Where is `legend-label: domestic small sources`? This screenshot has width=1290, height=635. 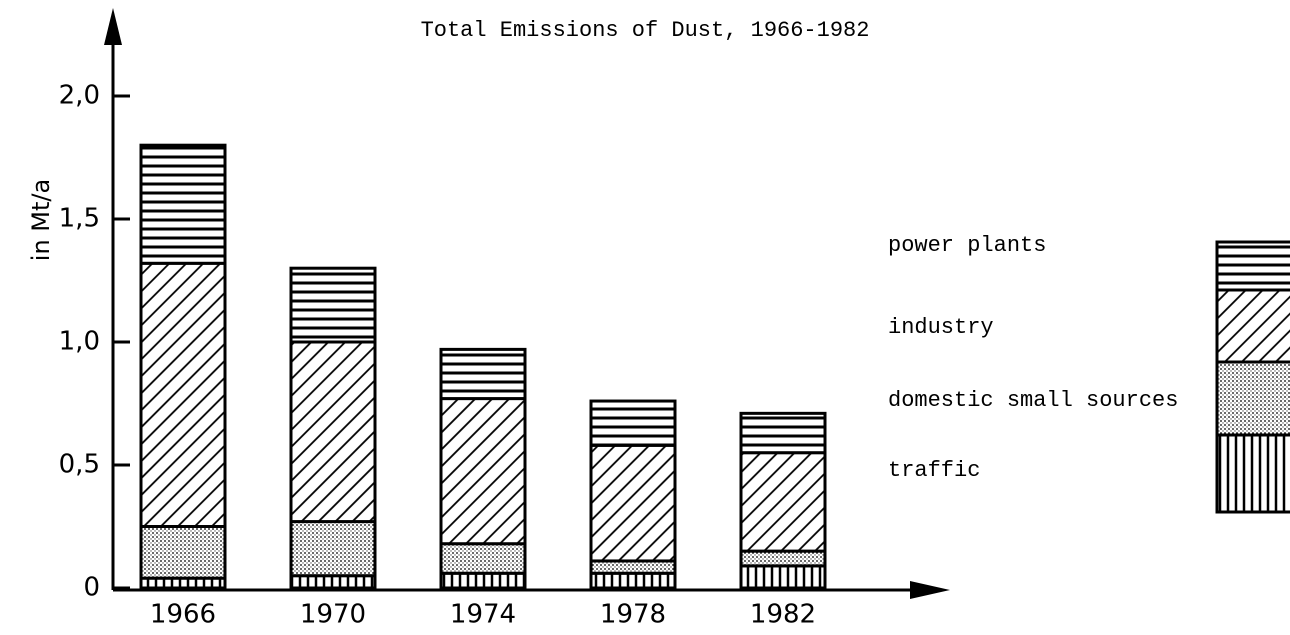 legend-label: domestic small sources is located at coordinates (1033, 400).